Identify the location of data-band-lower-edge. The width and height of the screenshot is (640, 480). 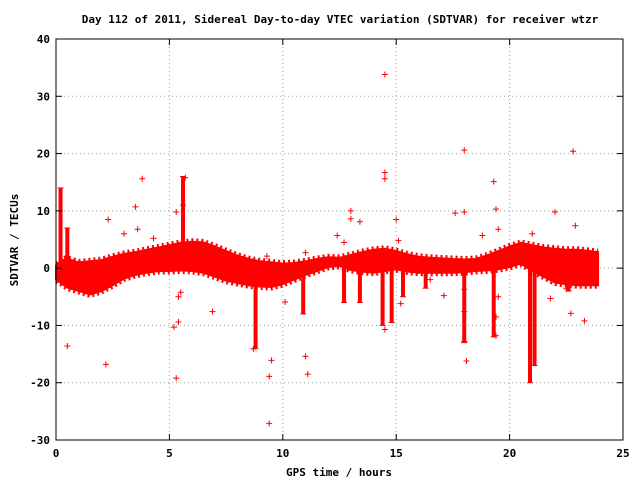
(327, 281).